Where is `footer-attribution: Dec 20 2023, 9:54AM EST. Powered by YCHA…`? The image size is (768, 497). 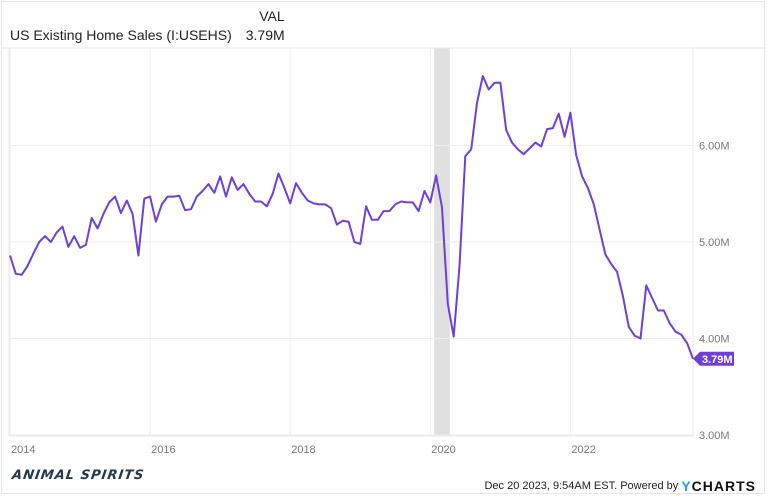 footer-attribution: Dec 20 2023, 9:54AM EST. Powered by YCHA… is located at coordinates (620, 486).